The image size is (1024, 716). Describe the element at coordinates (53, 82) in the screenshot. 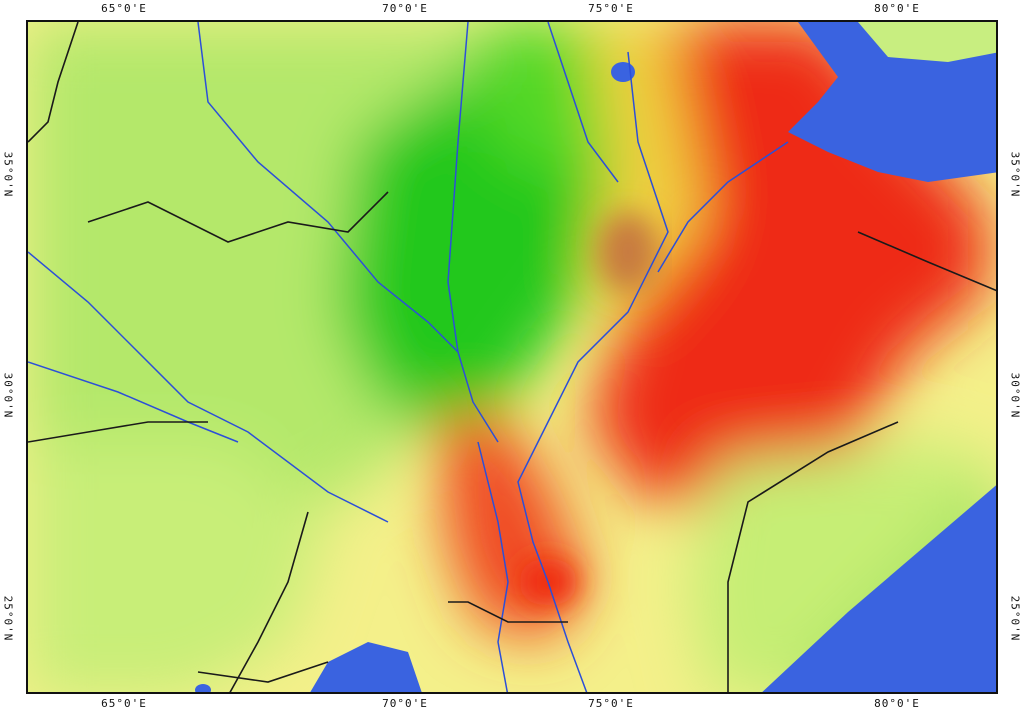

I see `northwest-boundary` at that location.